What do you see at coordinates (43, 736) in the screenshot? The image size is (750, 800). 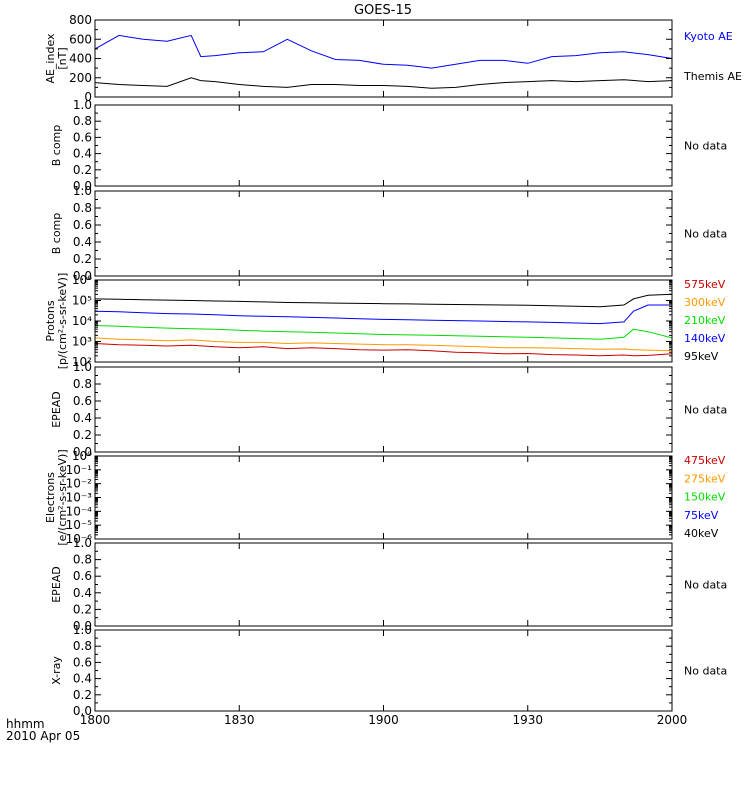 I see `date-label: 2010 Apr 05` at bounding box center [43, 736].